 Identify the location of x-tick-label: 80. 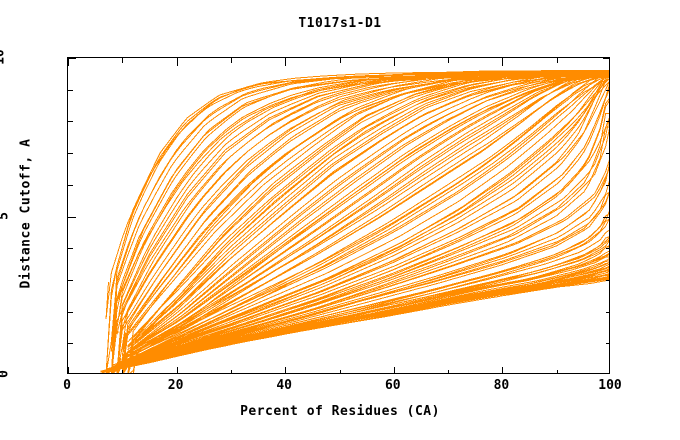
(501, 385).